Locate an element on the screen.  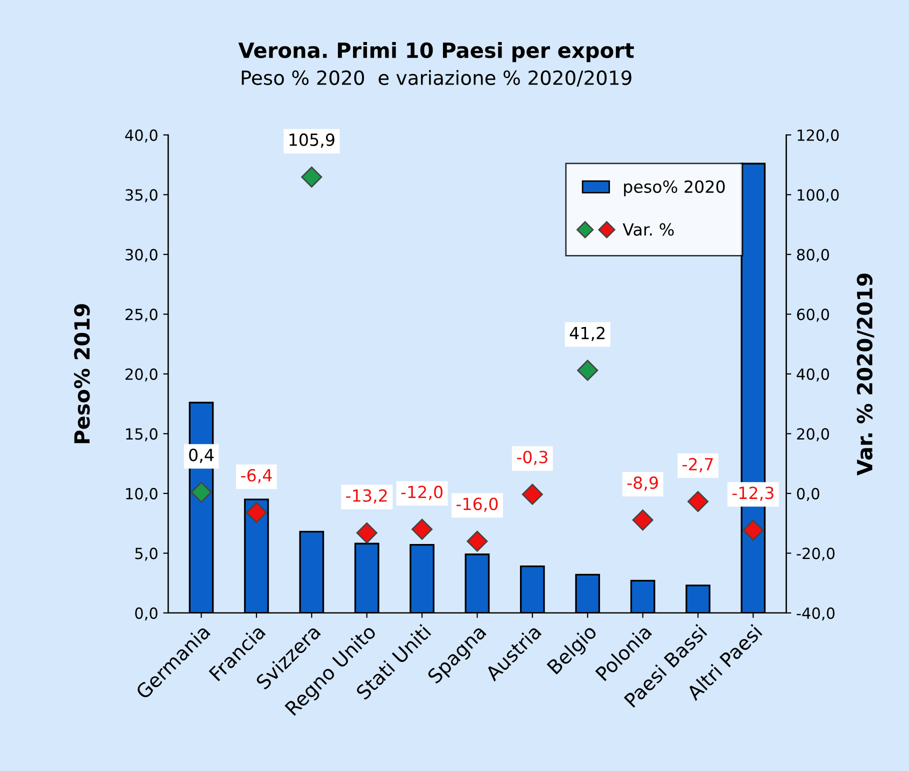
data-label: -16,0 is located at coordinates (477, 505).